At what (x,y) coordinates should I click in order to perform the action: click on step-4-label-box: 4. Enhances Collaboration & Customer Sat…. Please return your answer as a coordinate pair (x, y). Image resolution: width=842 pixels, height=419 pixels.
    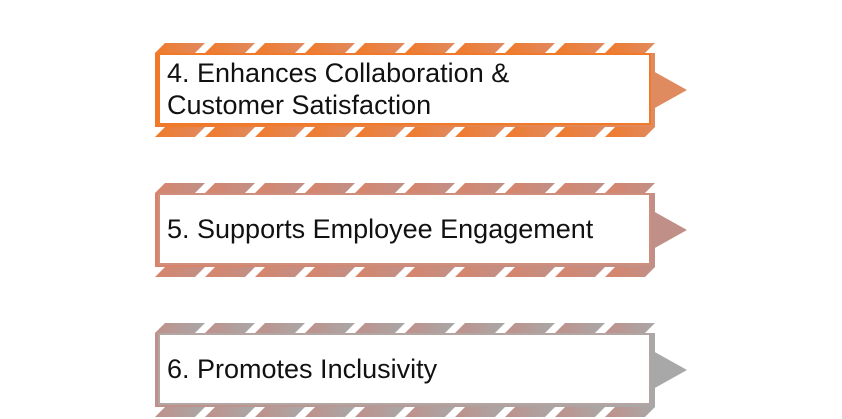
    Looking at the image, I should click on (404, 89).